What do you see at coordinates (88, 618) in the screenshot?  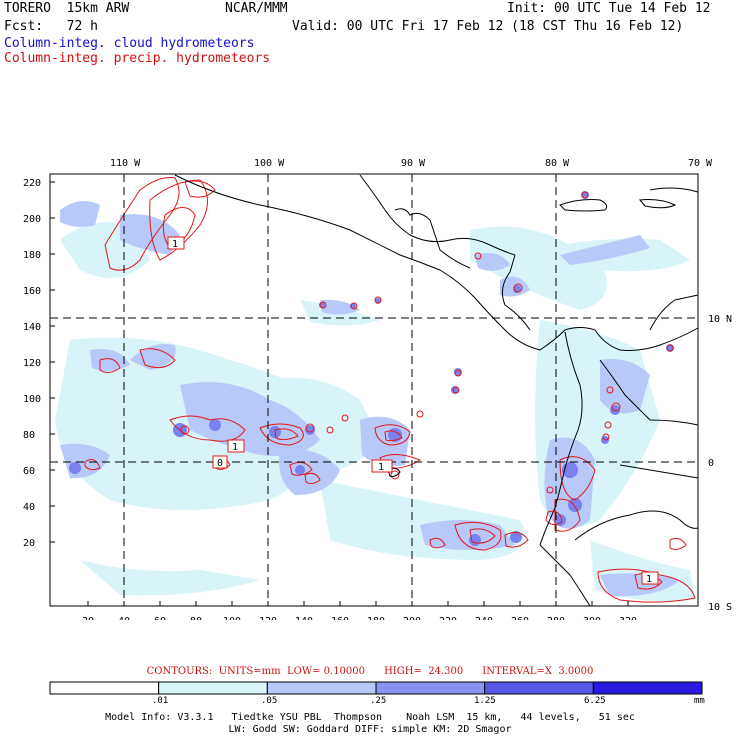 I see `x-tick-label: 20` at bounding box center [88, 618].